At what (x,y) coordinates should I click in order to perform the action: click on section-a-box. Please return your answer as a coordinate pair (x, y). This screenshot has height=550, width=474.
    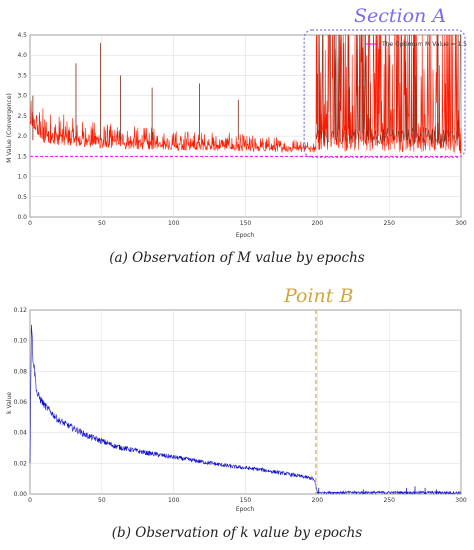
    Looking at the image, I should click on (384, 93).